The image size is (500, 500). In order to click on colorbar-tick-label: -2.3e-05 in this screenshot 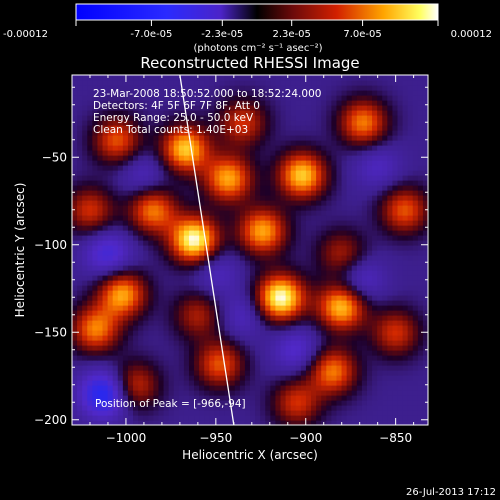, I will do `click(222, 34)`.